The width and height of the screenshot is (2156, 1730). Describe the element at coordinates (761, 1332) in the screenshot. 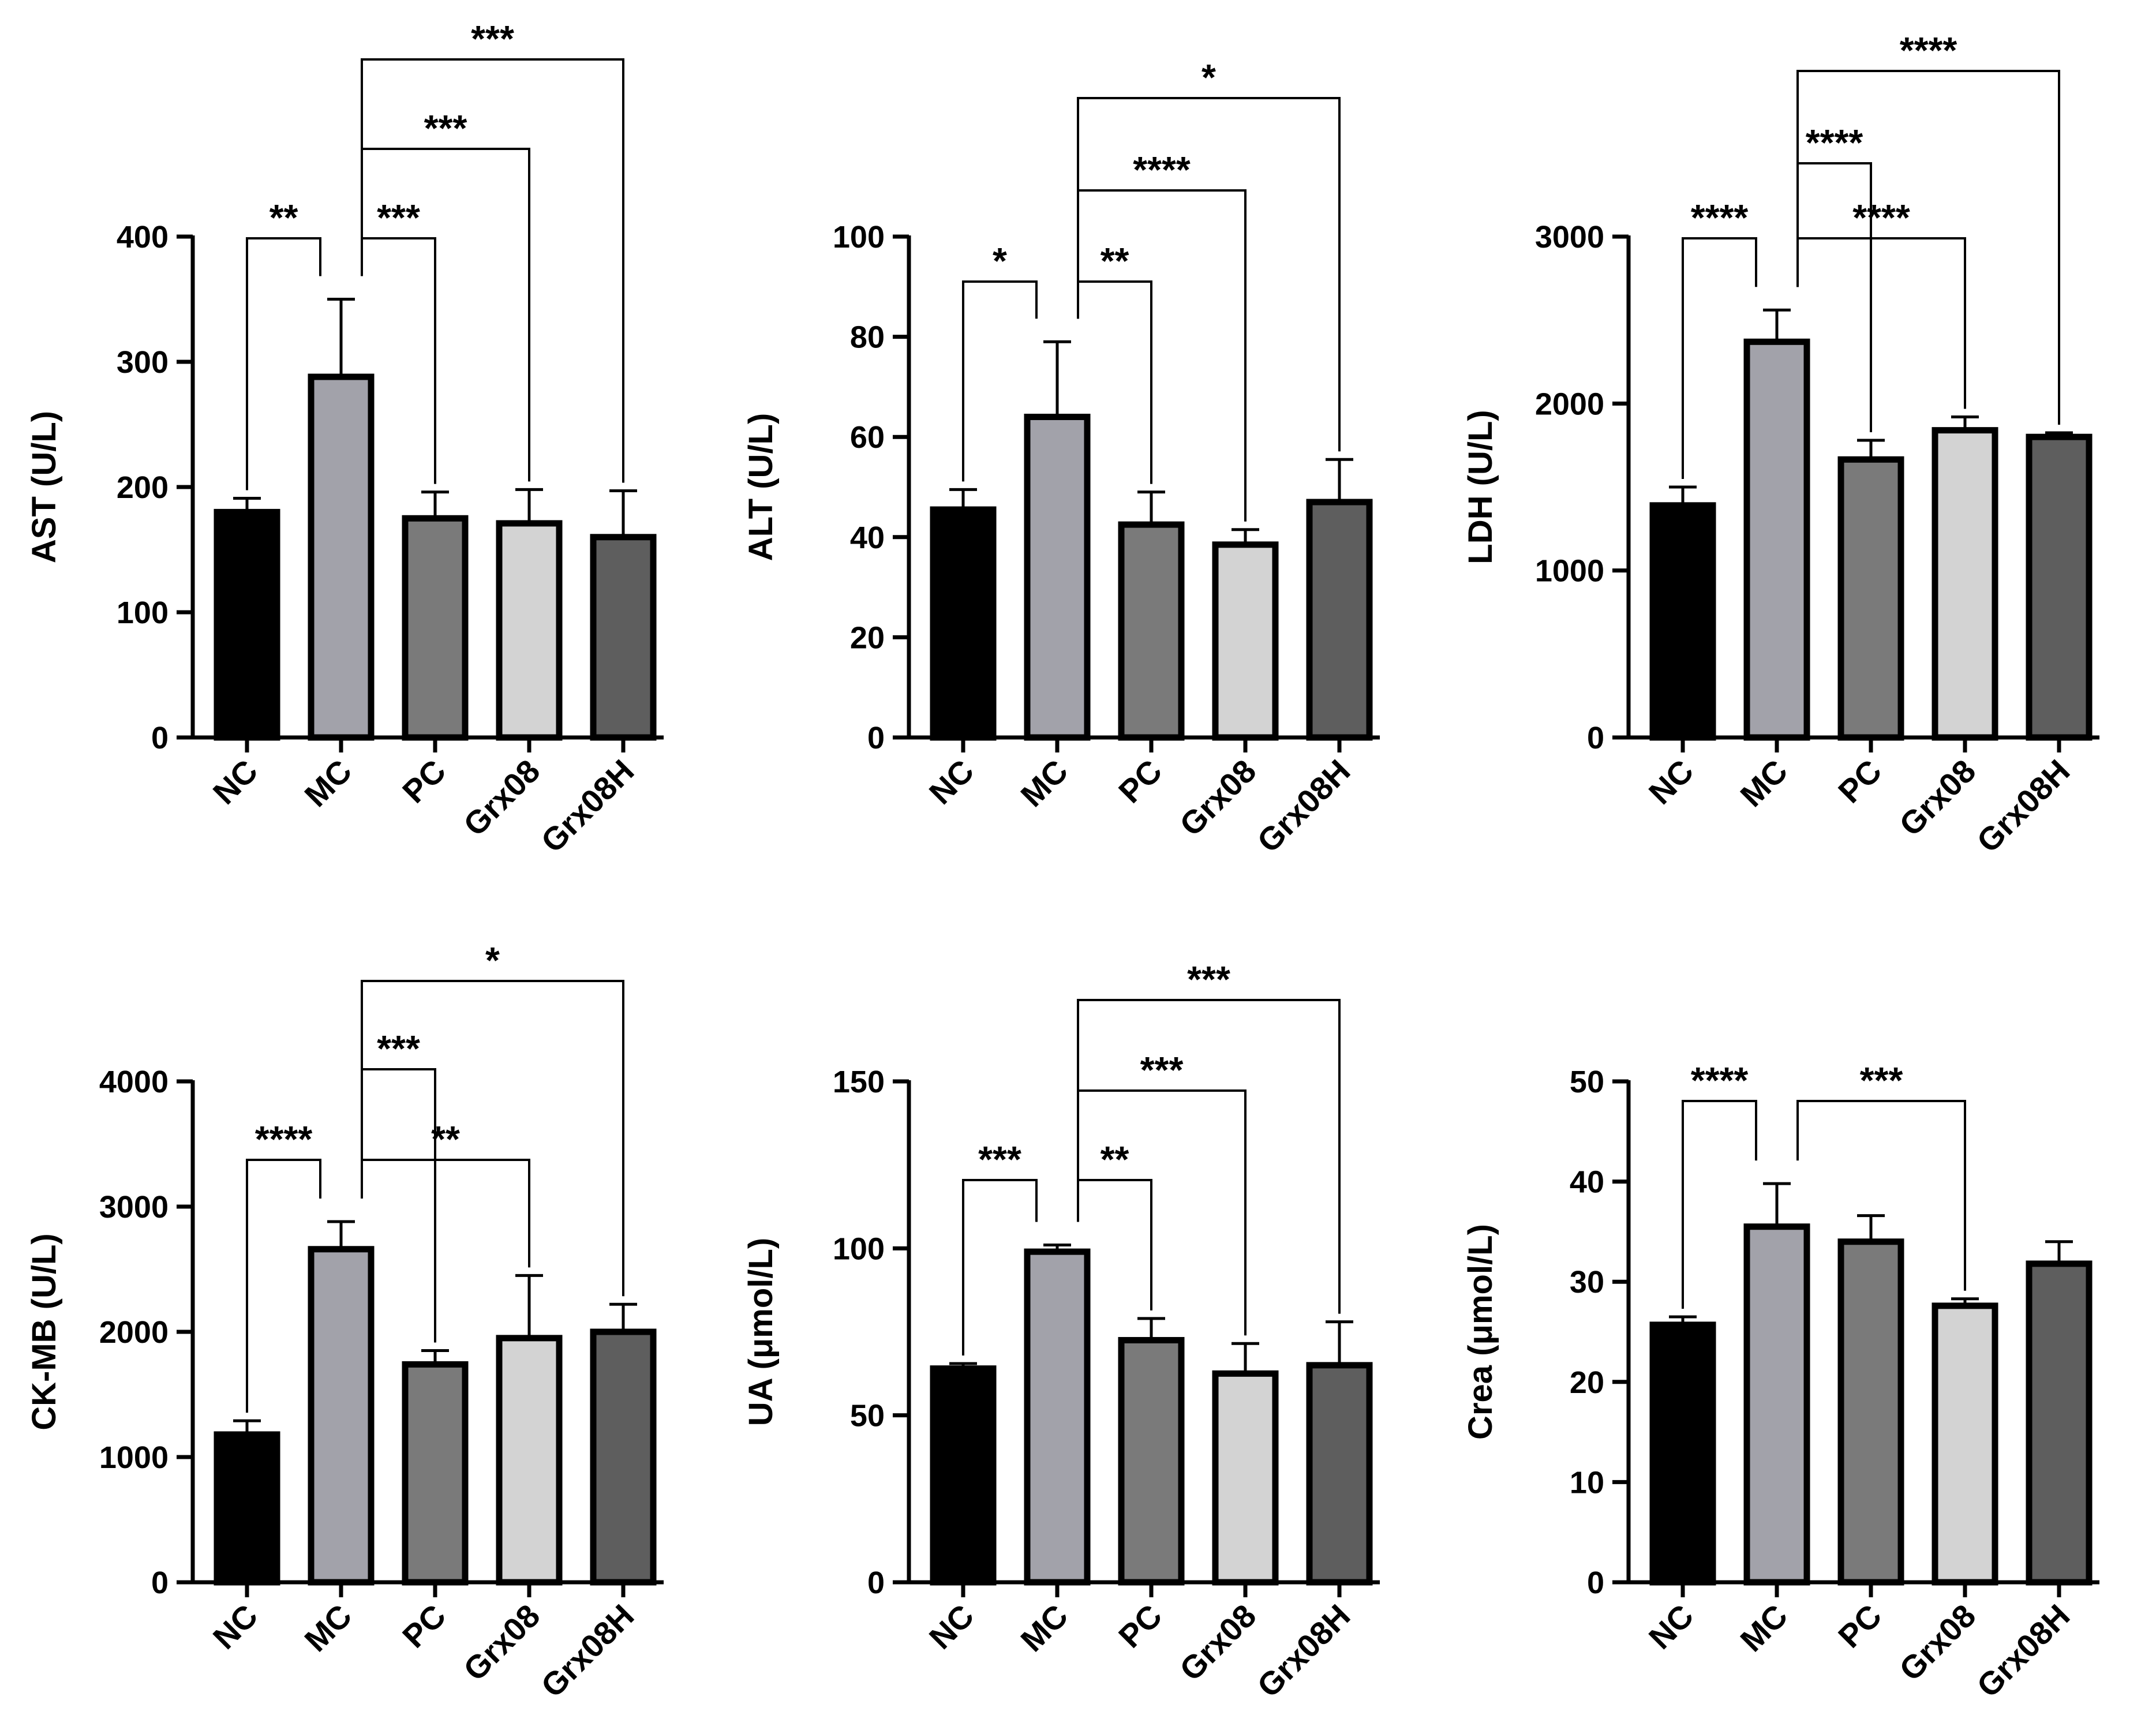

I see `y-axis-title: UA (μmol/L)` at that location.